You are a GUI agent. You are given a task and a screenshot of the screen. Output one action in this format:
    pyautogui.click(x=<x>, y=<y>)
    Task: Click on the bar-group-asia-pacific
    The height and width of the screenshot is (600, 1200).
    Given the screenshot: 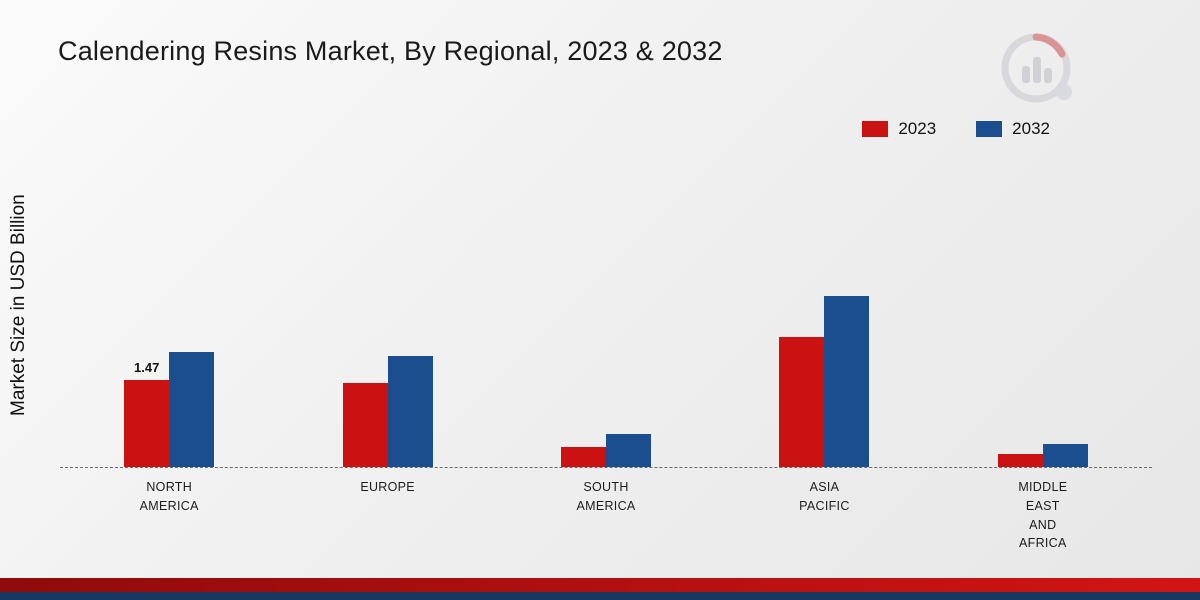 What is the action you would take?
    pyautogui.click(x=824, y=381)
    